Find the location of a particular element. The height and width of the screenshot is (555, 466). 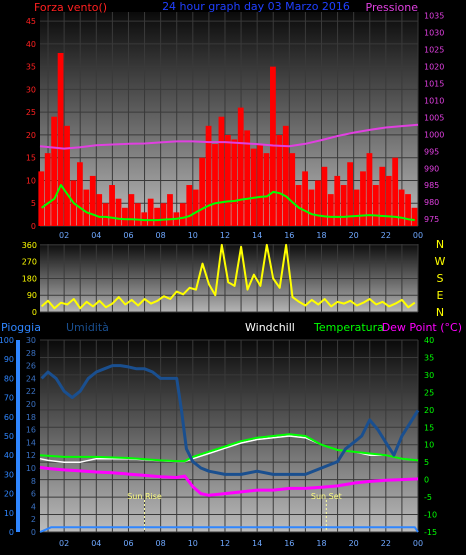

direction-y-tick-label: 0 is located at coordinates (34, 312).